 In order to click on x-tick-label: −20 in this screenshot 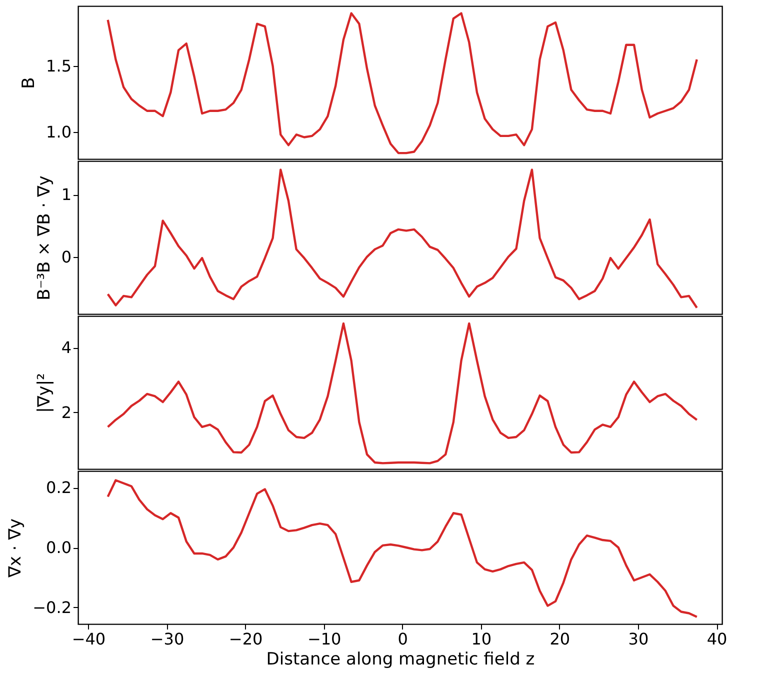, I will do `click(245, 639)`.